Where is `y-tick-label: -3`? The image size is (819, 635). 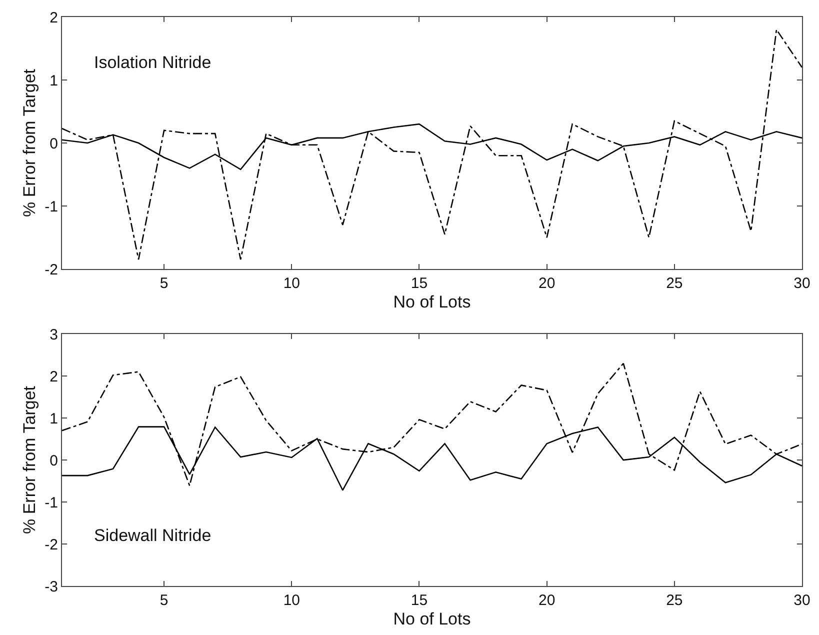
y-tick-label: -3 is located at coordinates (51, 587).